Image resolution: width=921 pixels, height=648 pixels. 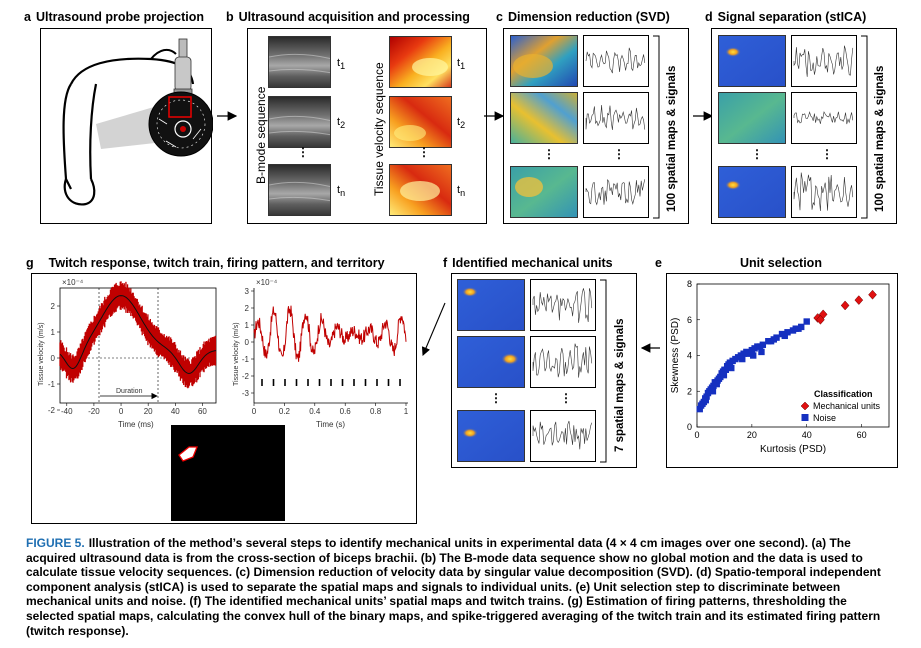 What do you see at coordinates (67, 411) in the screenshot?
I see `left-xtick-label: -40` at bounding box center [67, 411].